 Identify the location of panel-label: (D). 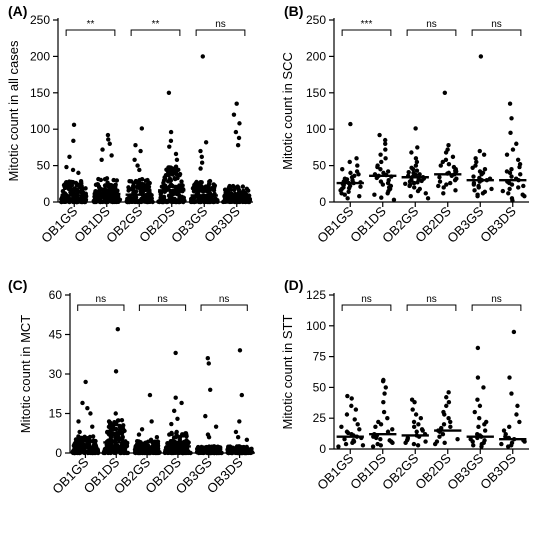
(293, 285).